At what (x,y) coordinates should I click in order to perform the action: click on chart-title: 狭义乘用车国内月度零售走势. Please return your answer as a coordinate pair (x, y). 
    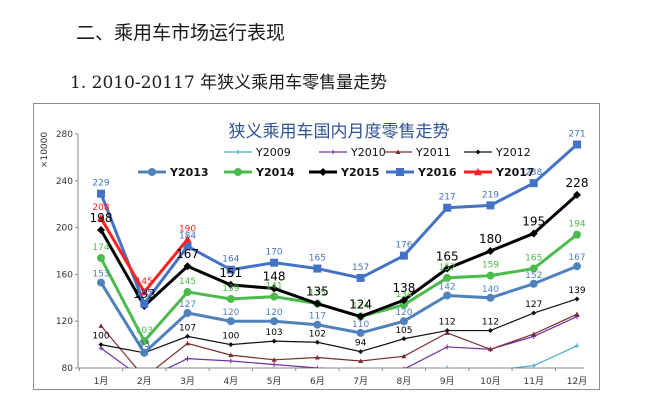
    Looking at the image, I should click on (339, 132).